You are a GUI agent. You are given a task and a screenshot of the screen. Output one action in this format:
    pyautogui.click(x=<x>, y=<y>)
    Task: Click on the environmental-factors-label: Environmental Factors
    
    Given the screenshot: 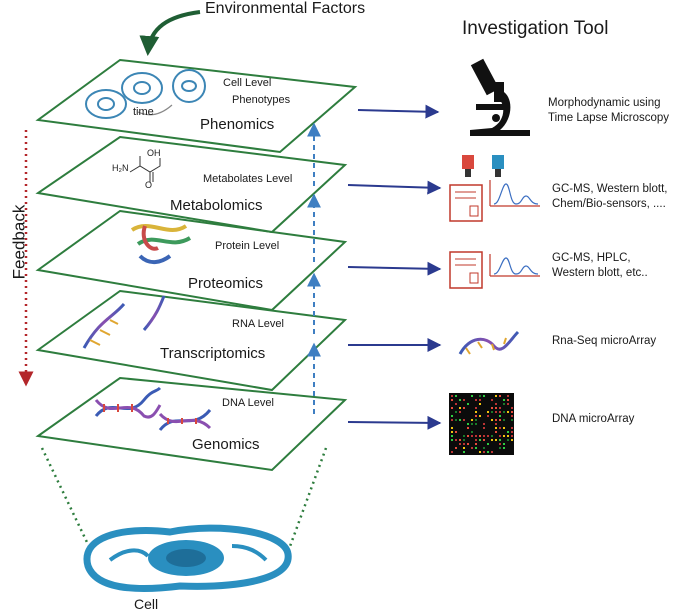 What is the action you would take?
    pyautogui.click(x=285, y=8)
    